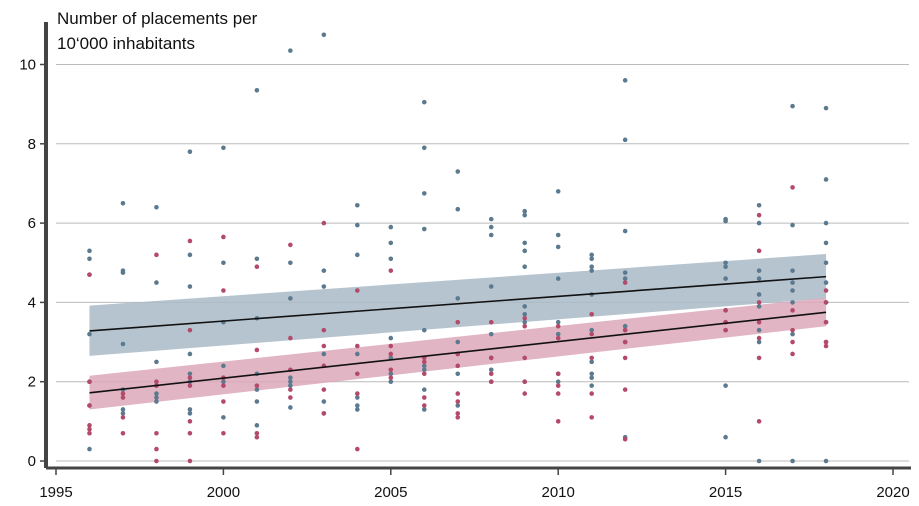 The height and width of the screenshot is (506, 919). I want to click on y-tick-label: 4, so click(32, 302).